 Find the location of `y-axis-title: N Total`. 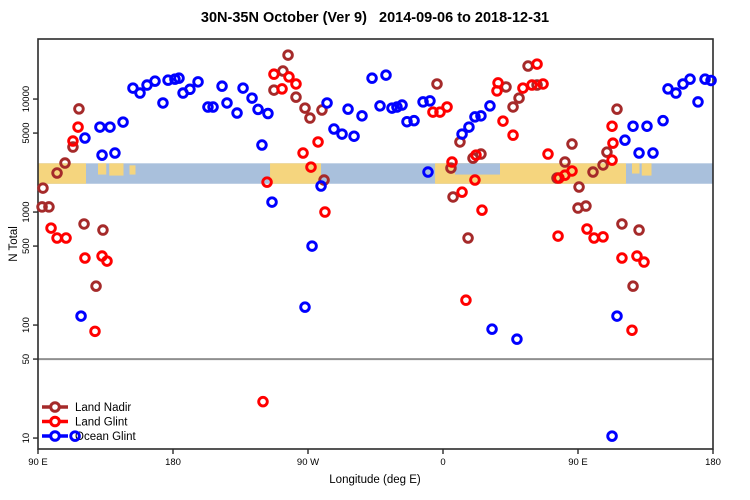

y-axis-title: N Total is located at coordinates (14, 244).